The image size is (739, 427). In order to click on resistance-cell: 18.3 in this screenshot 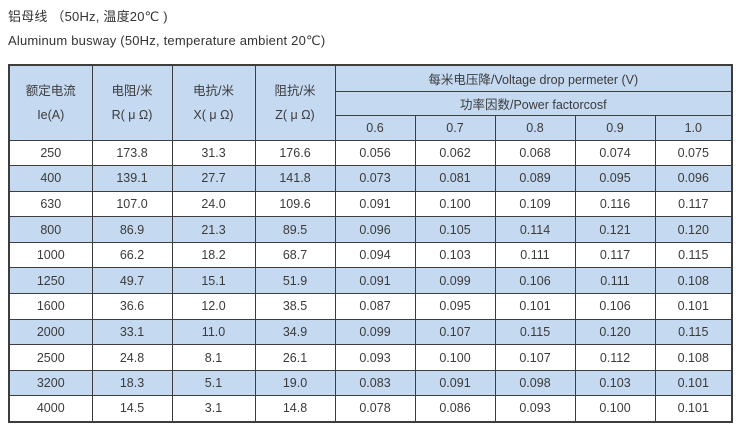, I will do `click(132, 383)`.